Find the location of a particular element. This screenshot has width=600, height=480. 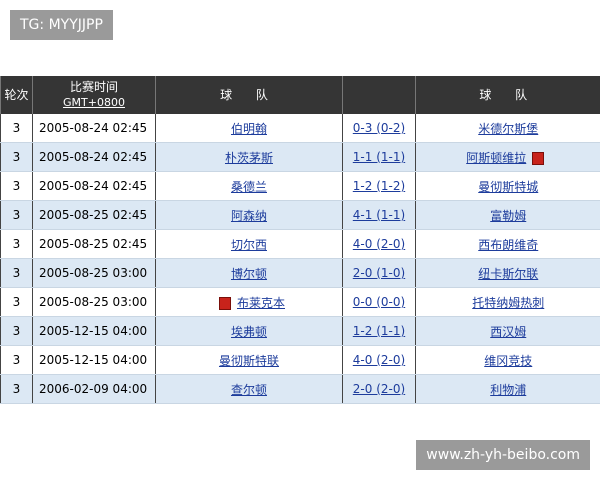

score-cell: 0-0 (0-0) is located at coordinates (379, 302).